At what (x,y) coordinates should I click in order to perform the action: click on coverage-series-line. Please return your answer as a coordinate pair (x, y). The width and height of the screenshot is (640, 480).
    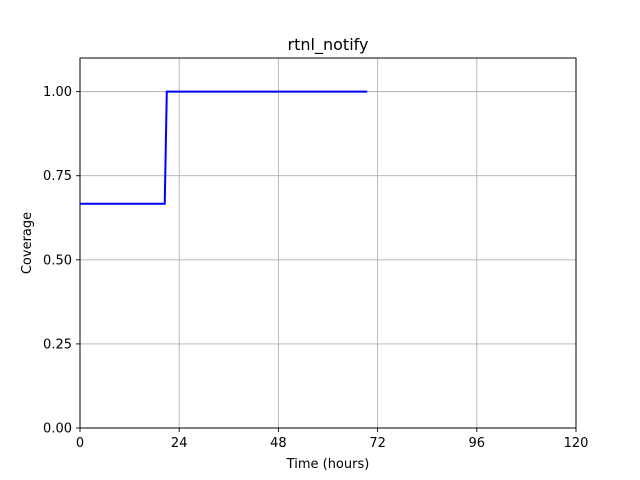
    Looking at the image, I should click on (224, 147).